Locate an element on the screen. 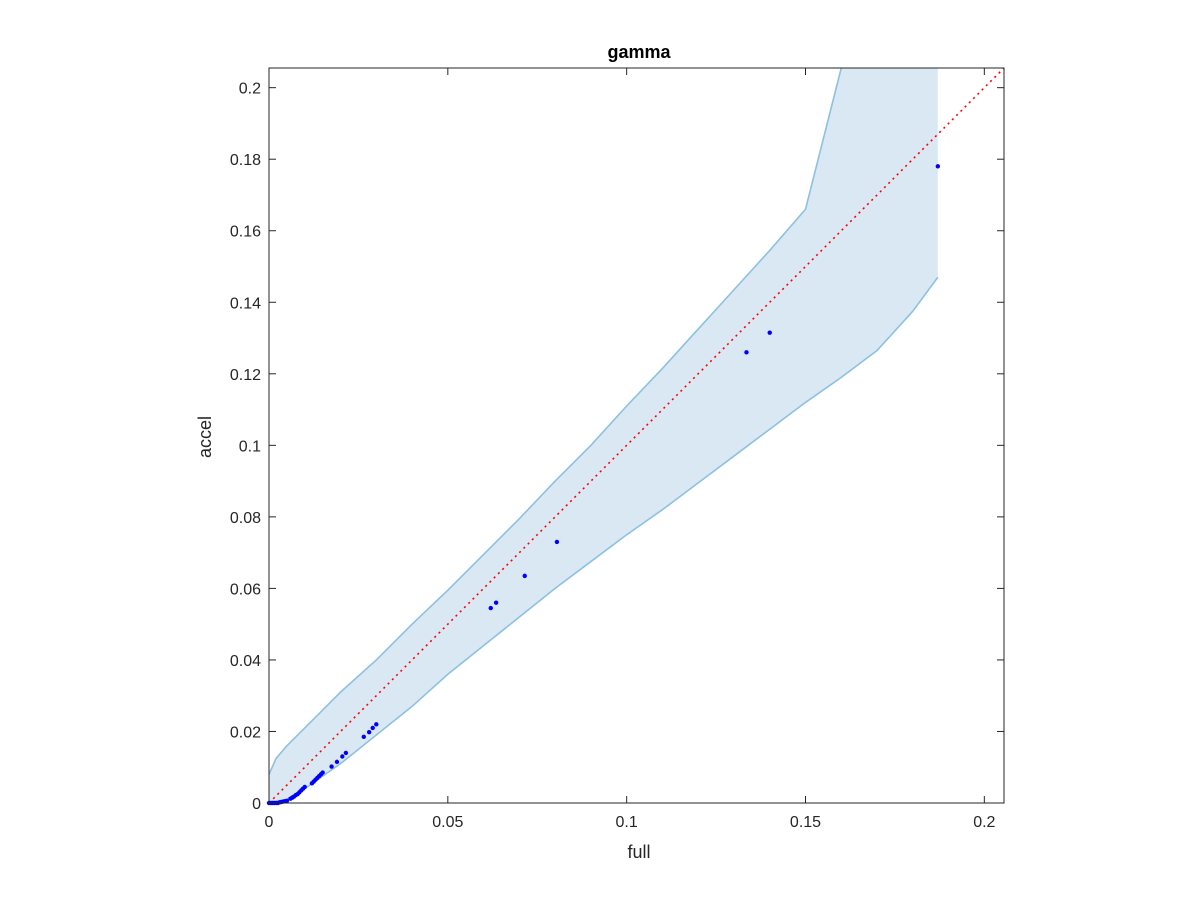 This screenshot has height=900, width=1200. y-tick-label: 0 is located at coordinates (256, 804).